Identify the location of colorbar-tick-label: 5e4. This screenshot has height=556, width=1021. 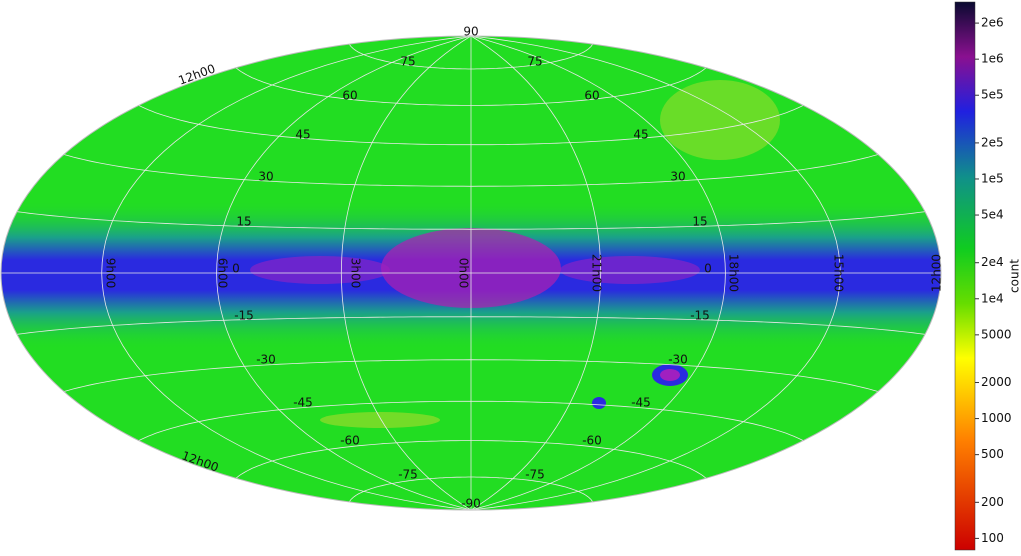
(992, 215).